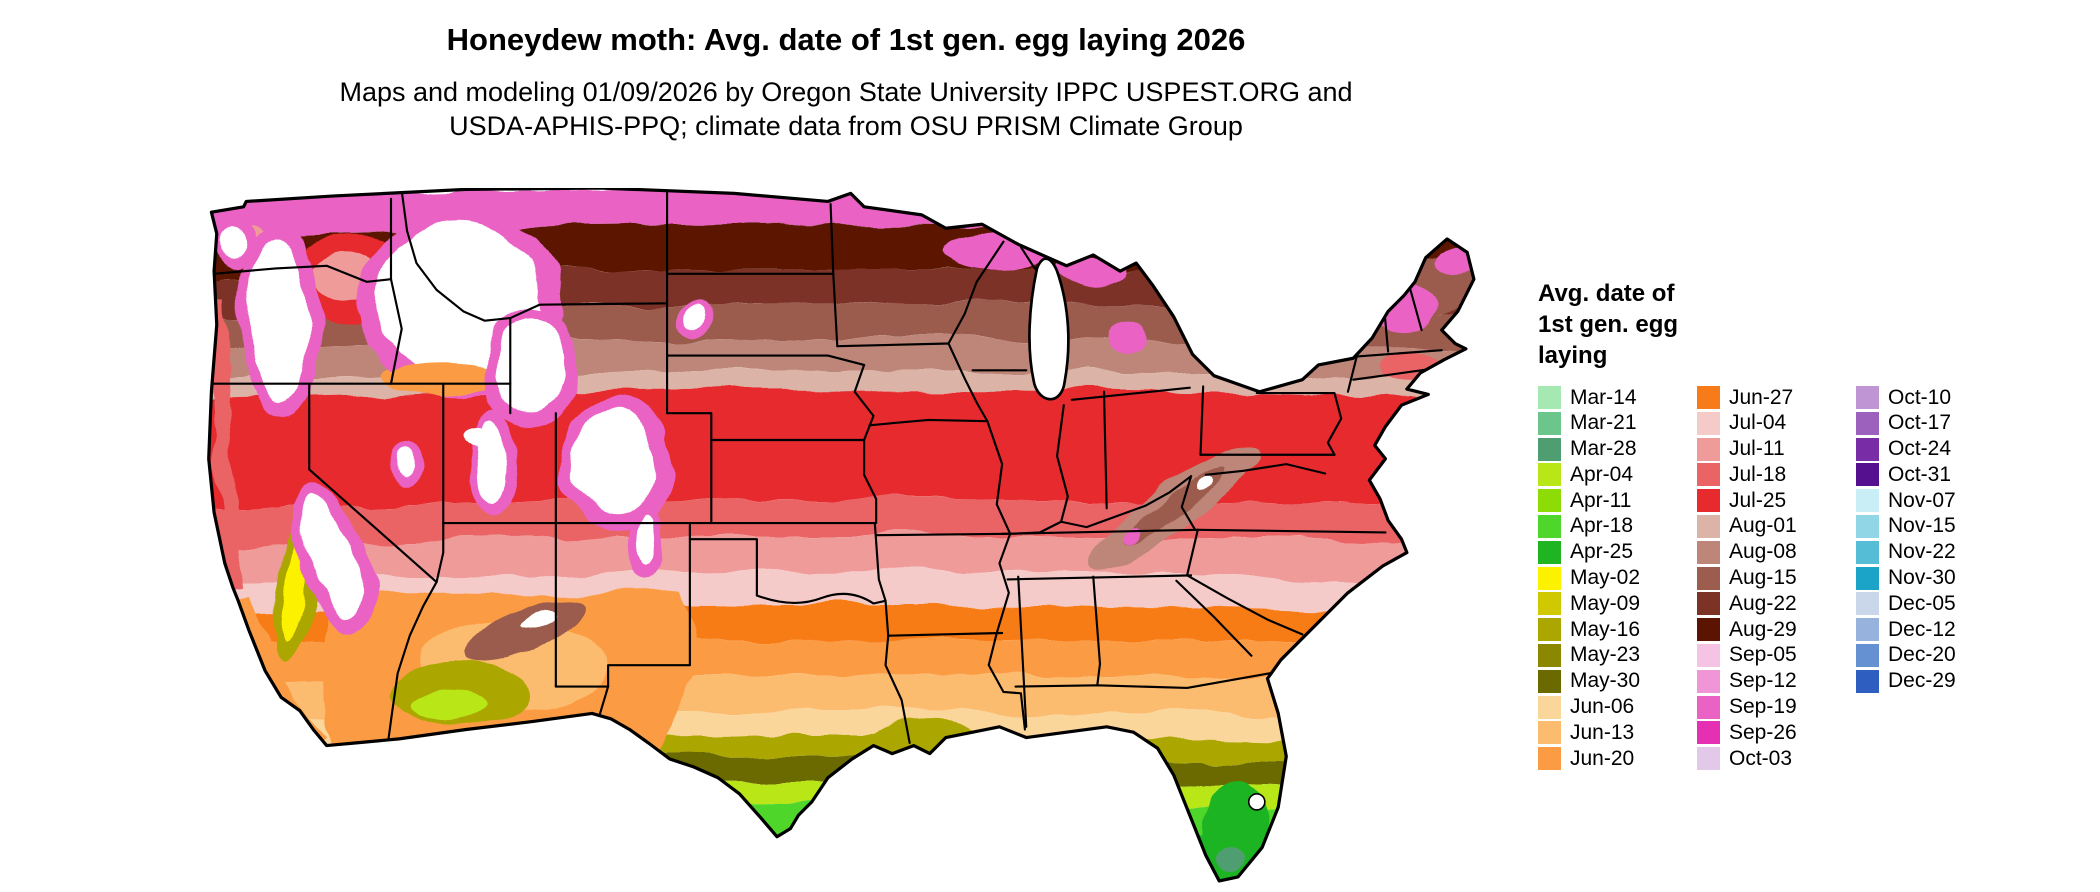 This screenshot has height=892, width=2100. What do you see at coordinates (1920, 397) in the screenshot?
I see `legend-label: Oct-10` at bounding box center [1920, 397].